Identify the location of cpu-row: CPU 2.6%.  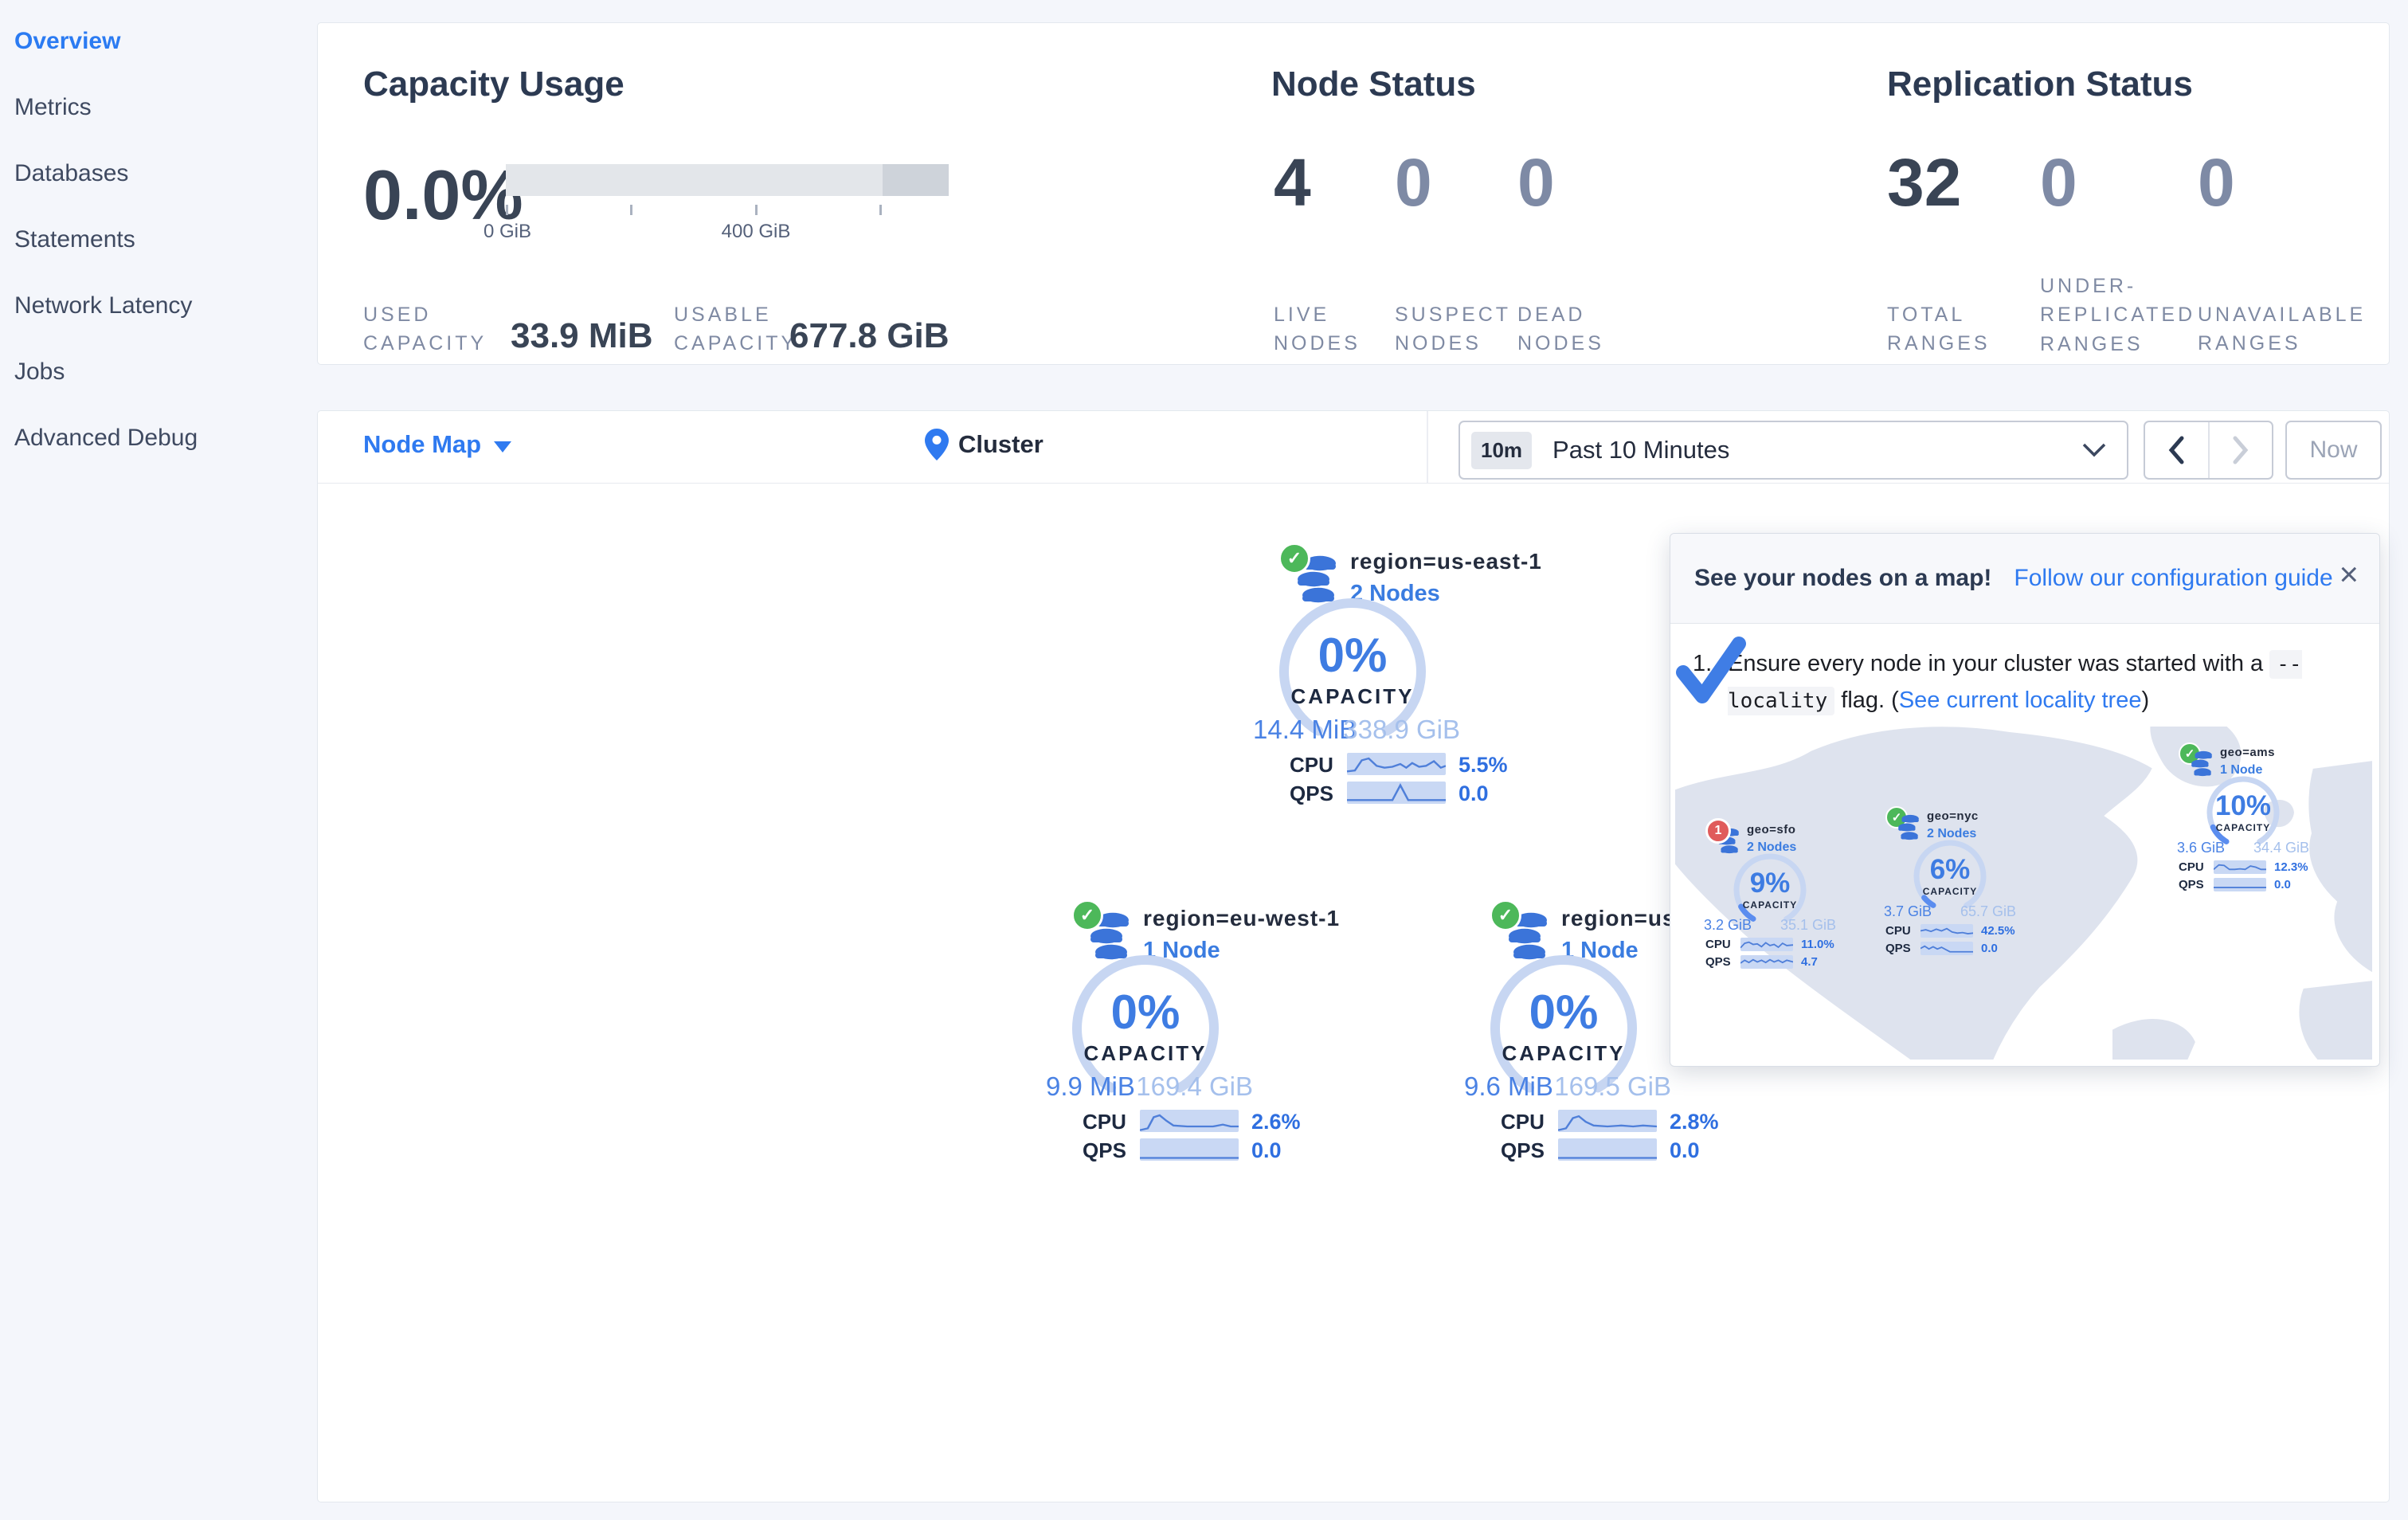
(1174, 1122).